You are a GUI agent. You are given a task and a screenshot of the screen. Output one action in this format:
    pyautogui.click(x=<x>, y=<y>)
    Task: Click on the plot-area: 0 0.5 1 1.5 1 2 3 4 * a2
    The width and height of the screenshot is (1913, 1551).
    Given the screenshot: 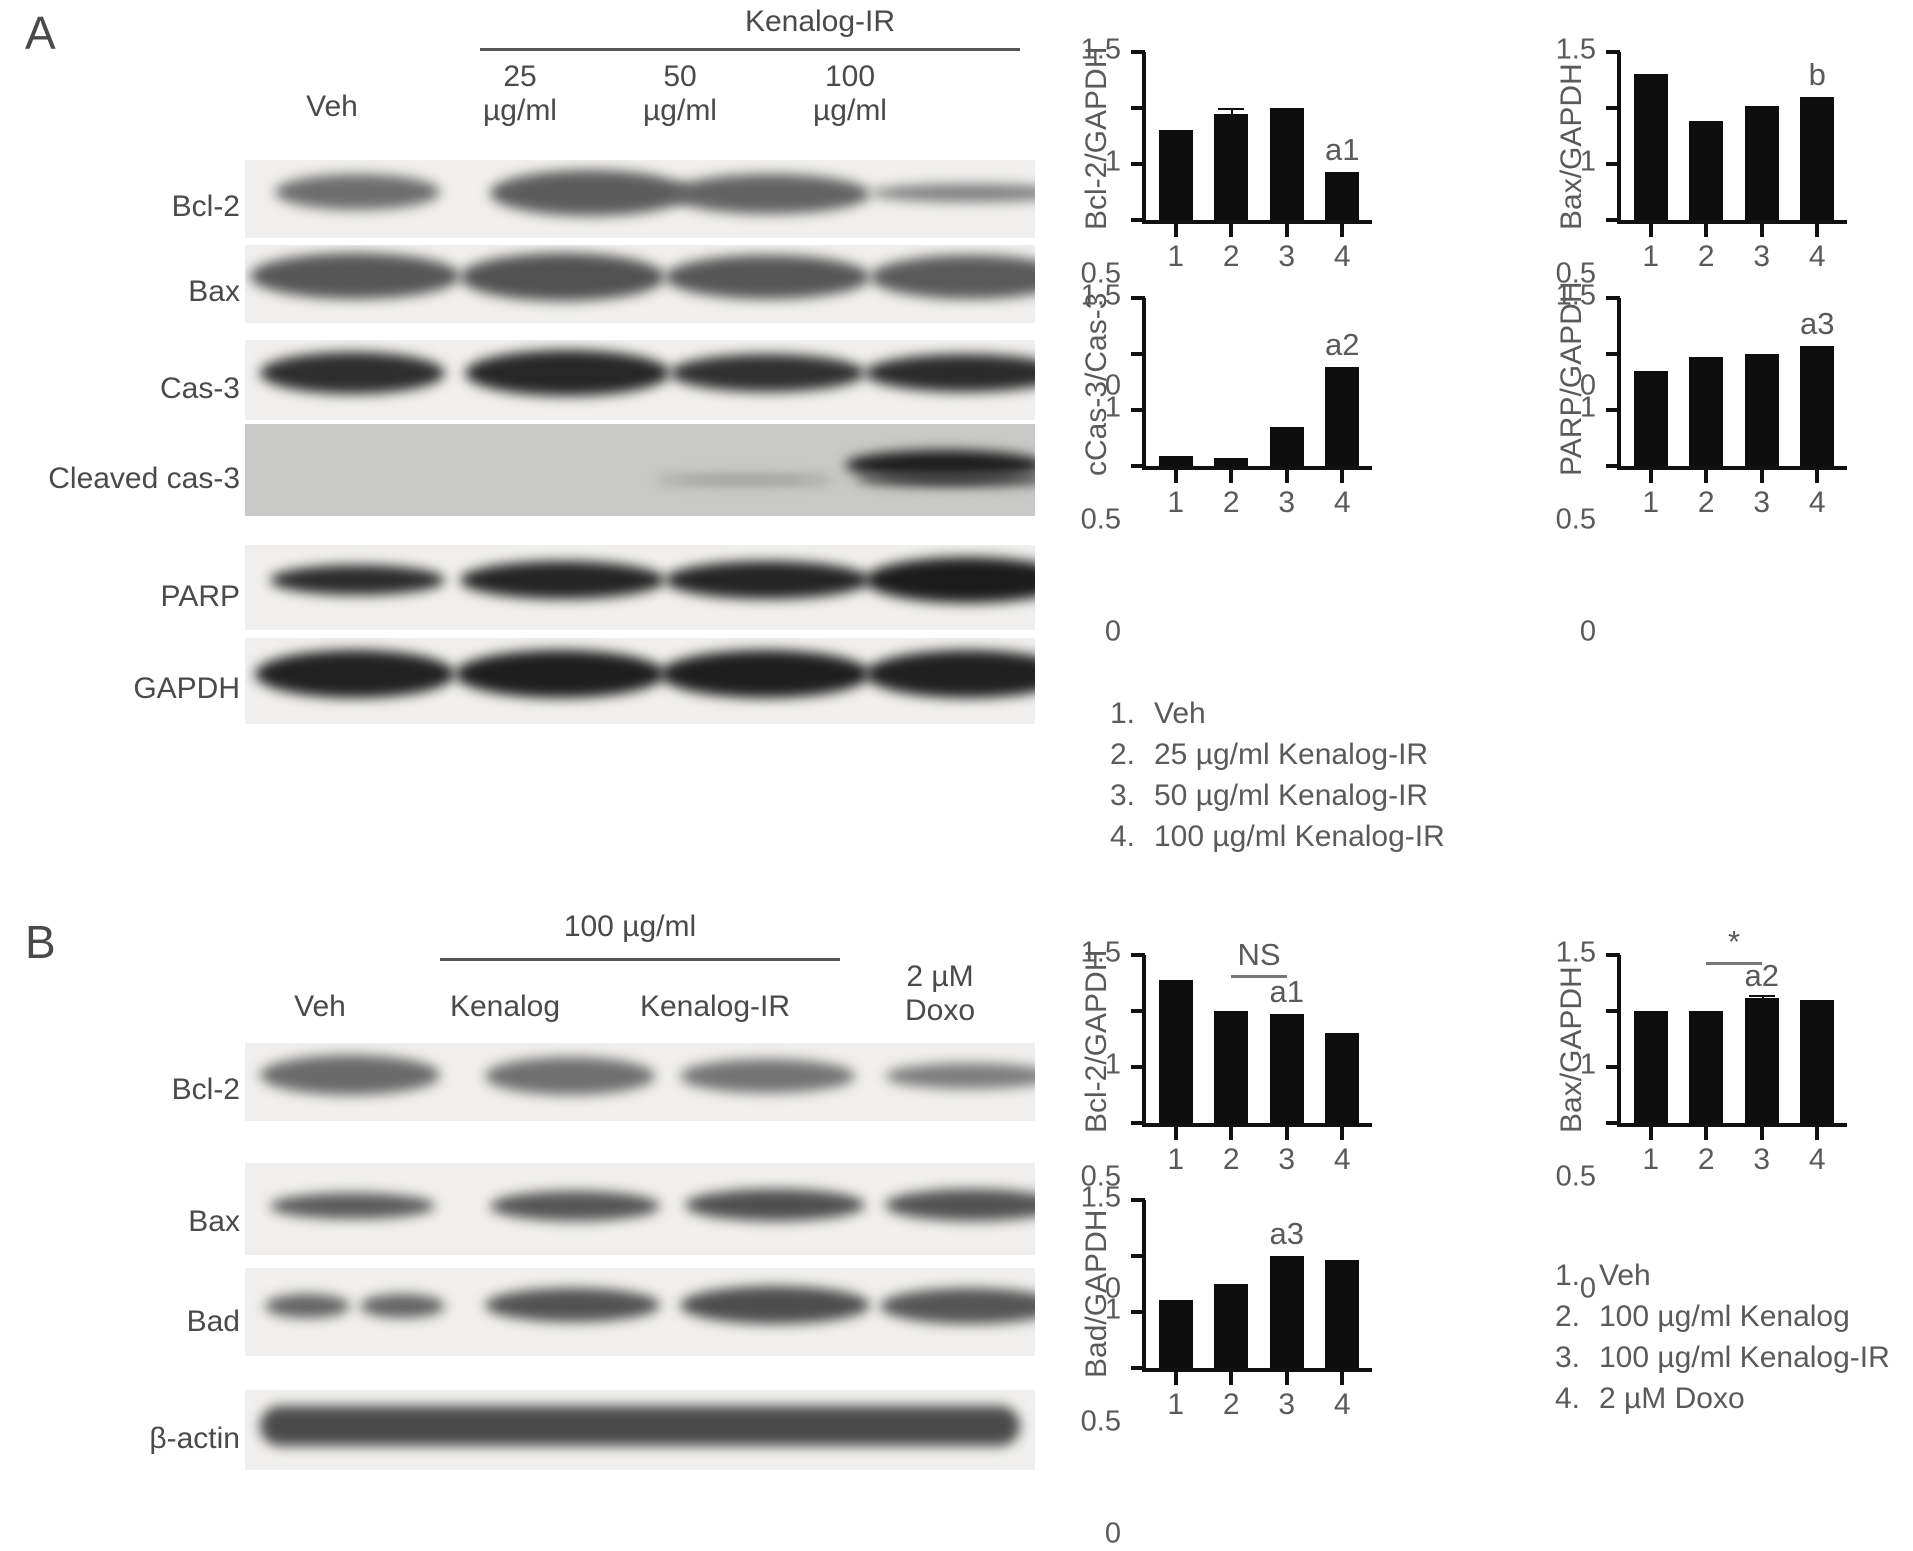 What is the action you would take?
    pyautogui.click(x=1701, y=1114)
    